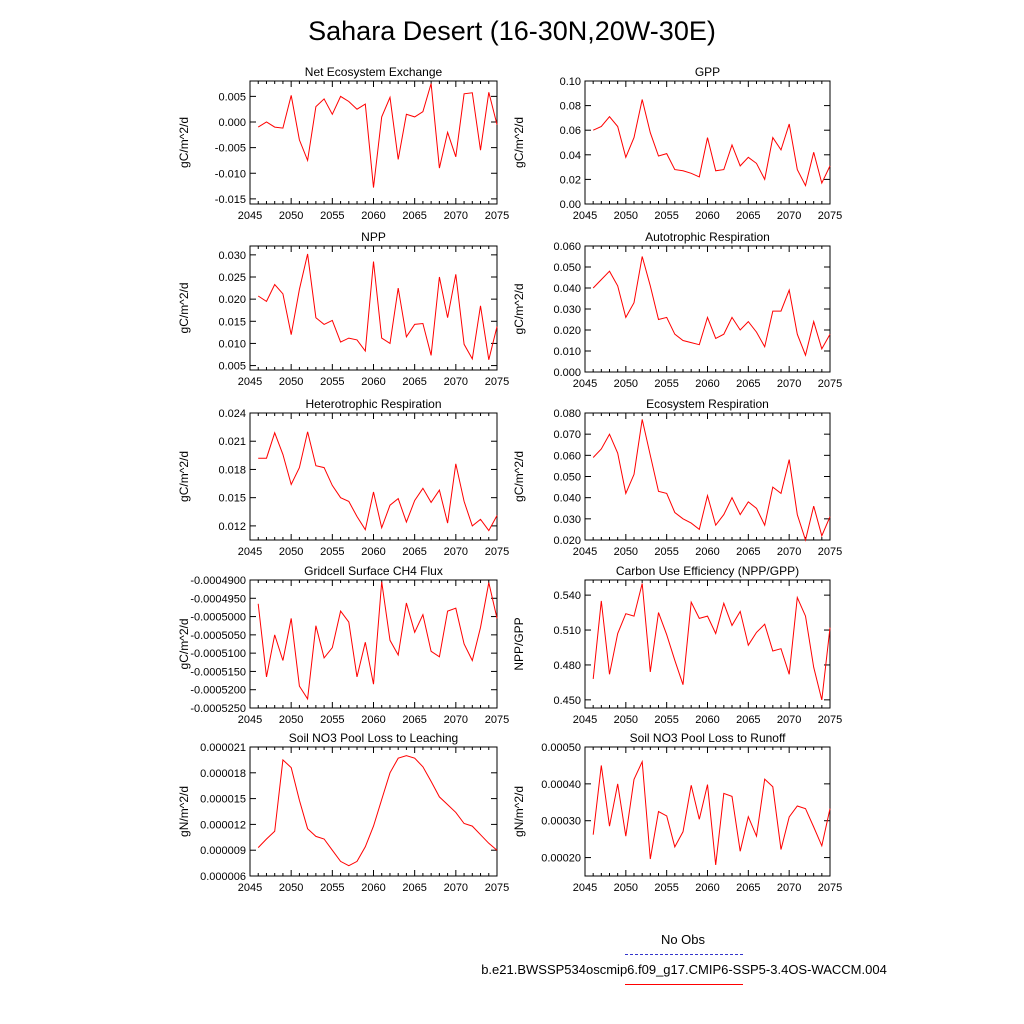 The height and width of the screenshot is (1024, 1024). I want to click on y-tick-label: 0.070, so click(567, 435).